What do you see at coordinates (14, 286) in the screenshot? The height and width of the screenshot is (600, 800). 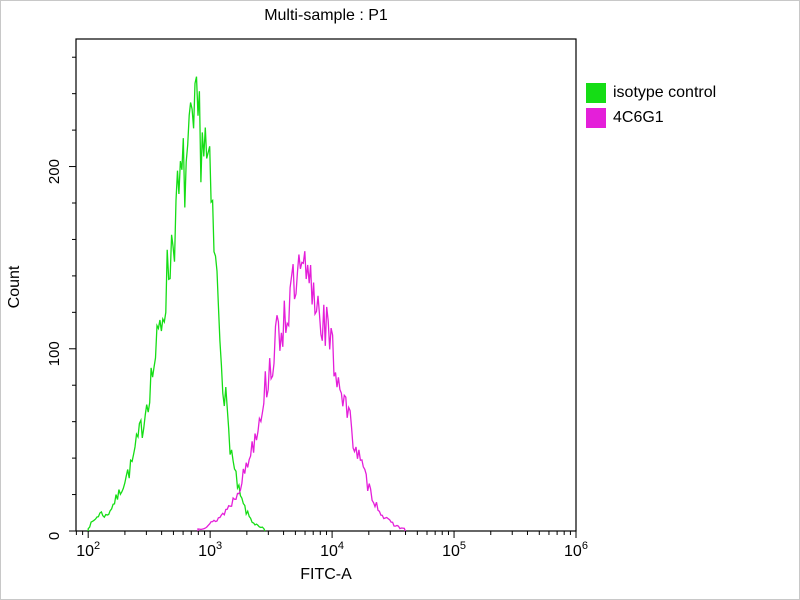 I see `y-axis-label: Count` at bounding box center [14, 286].